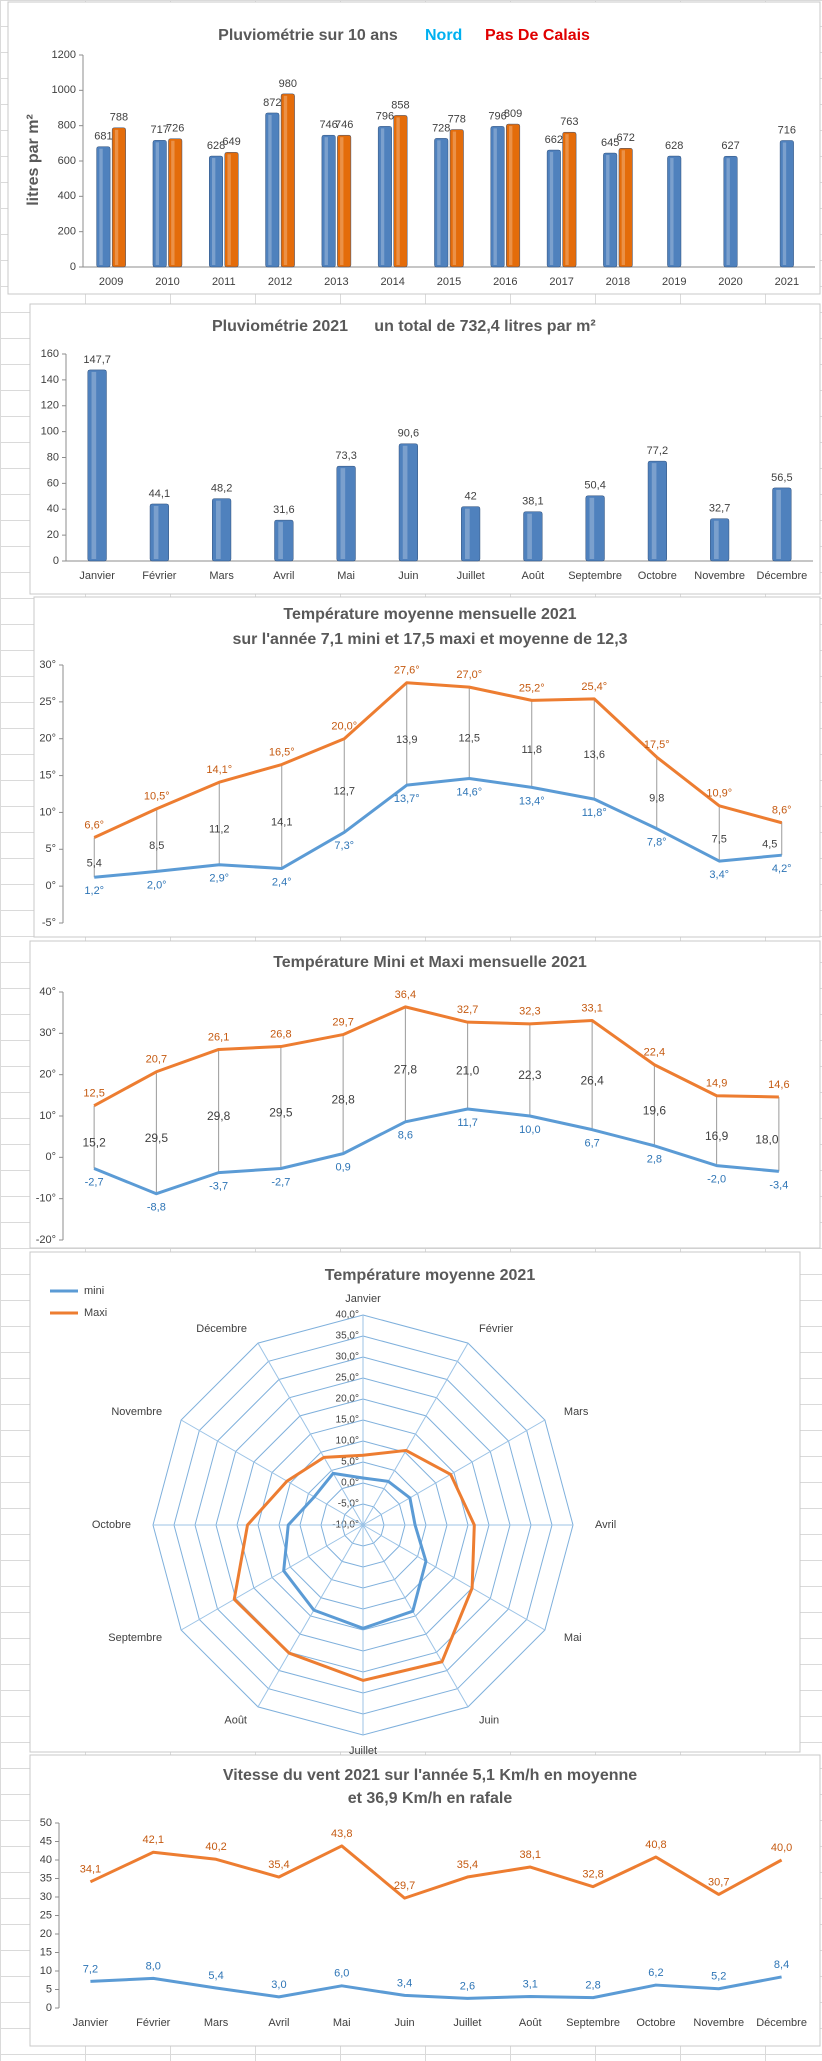 This screenshot has height=2061, width=822. Describe the element at coordinates (429, 614) in the screenshot. I see `chart-title: Température moyenne mensuelle 2021` at that location.